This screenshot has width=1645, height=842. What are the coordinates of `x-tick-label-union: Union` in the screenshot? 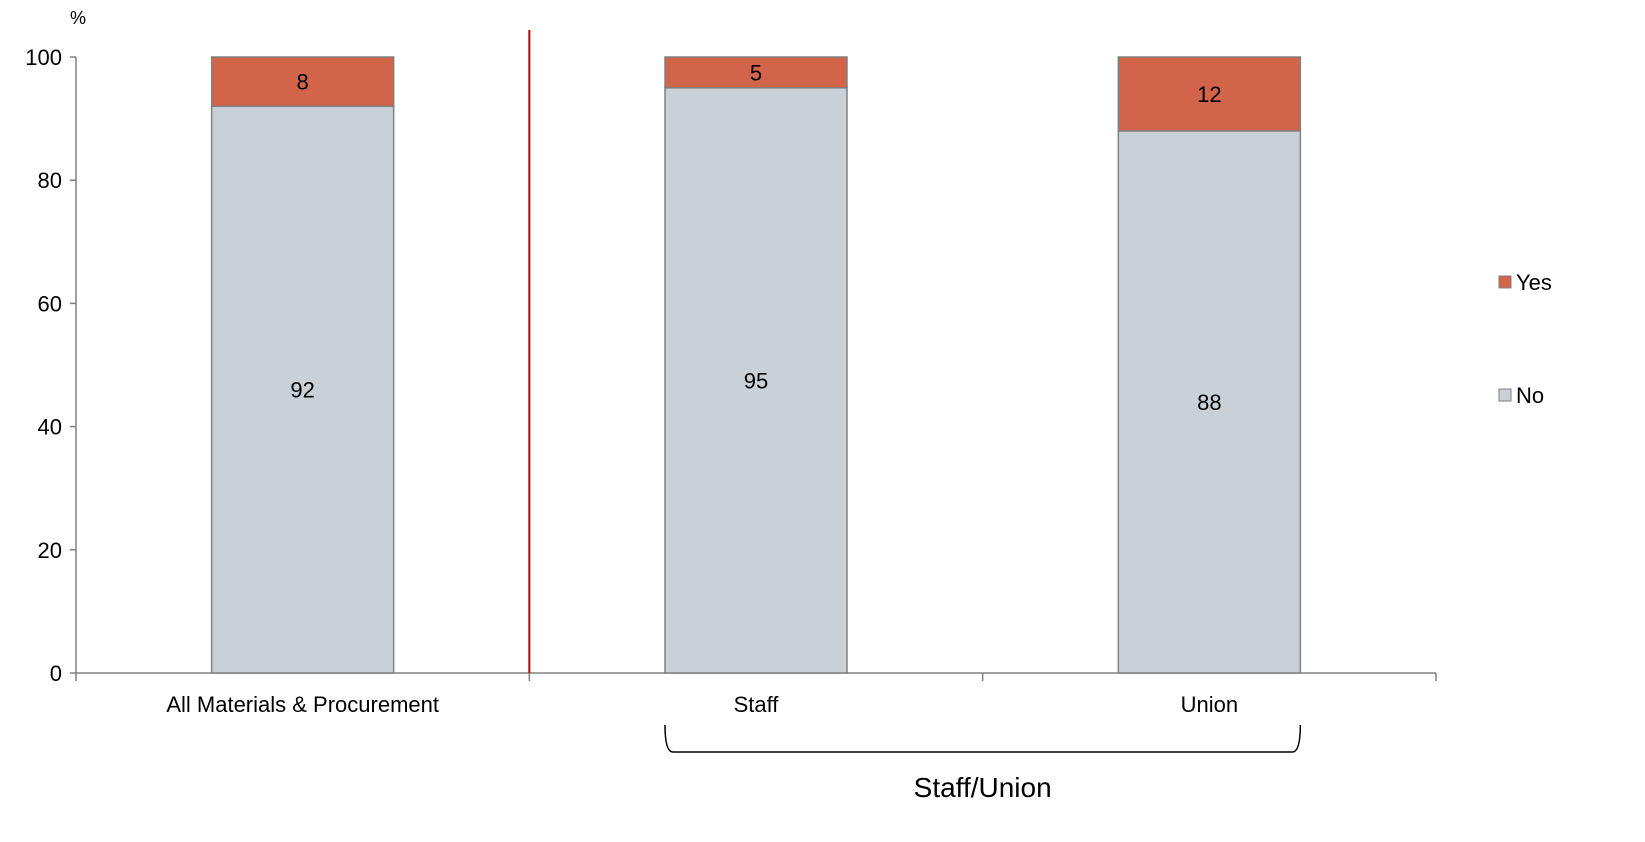 It's located at (1209, 704).